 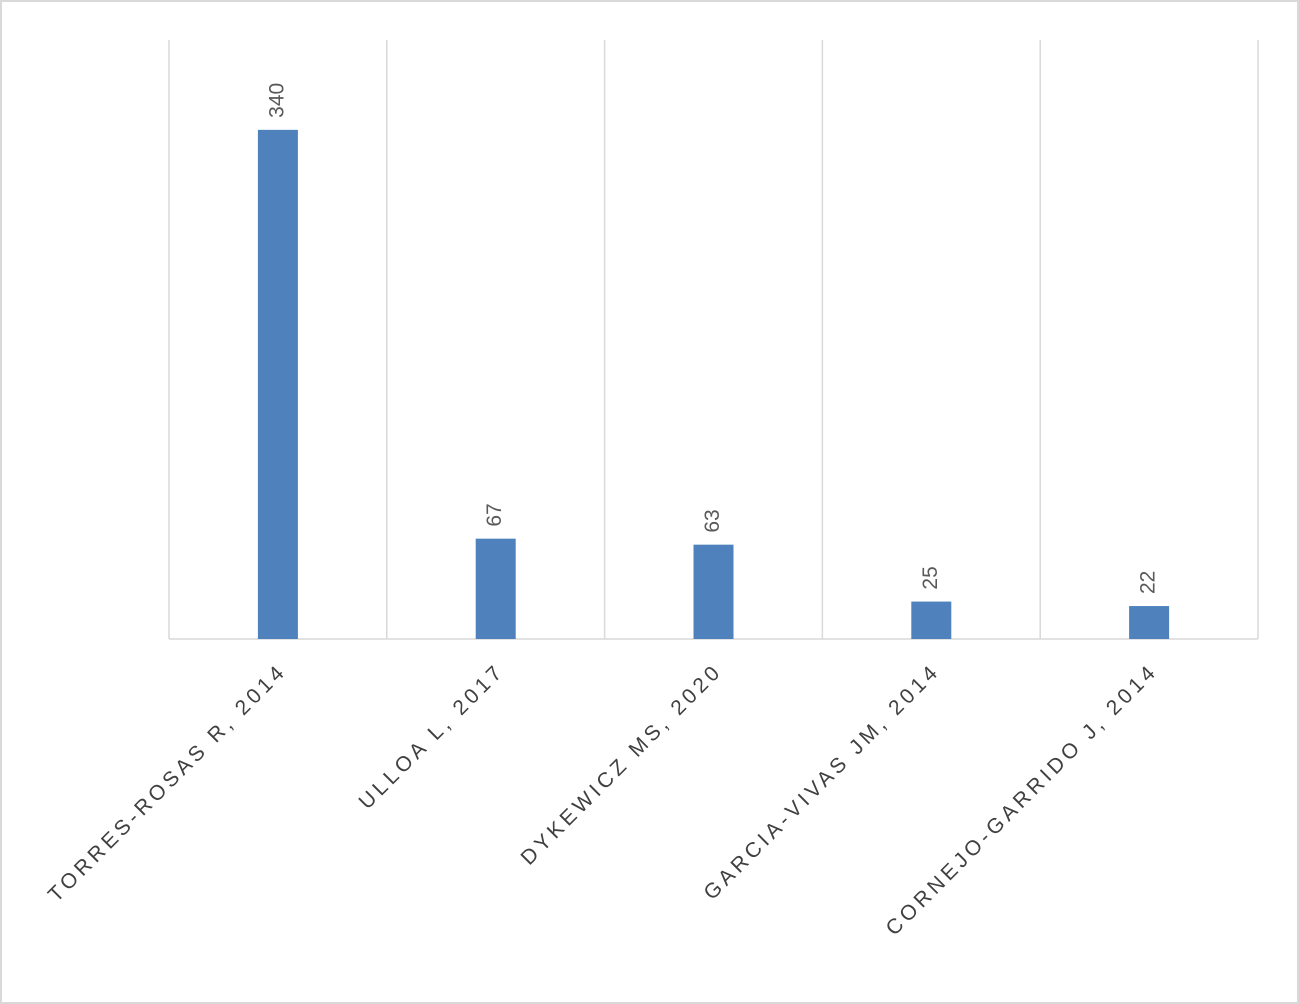 What do you see at coordinates (712, 520) in the screenshot?
I see `data-label: 63` at bounding box center [712, 520].